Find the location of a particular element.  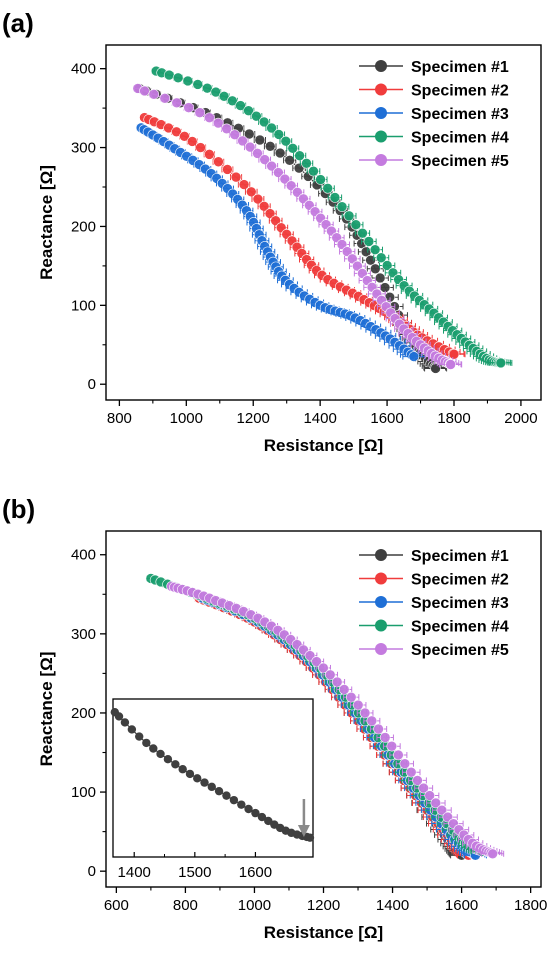

inset-series is located at coordinates (212, 774).